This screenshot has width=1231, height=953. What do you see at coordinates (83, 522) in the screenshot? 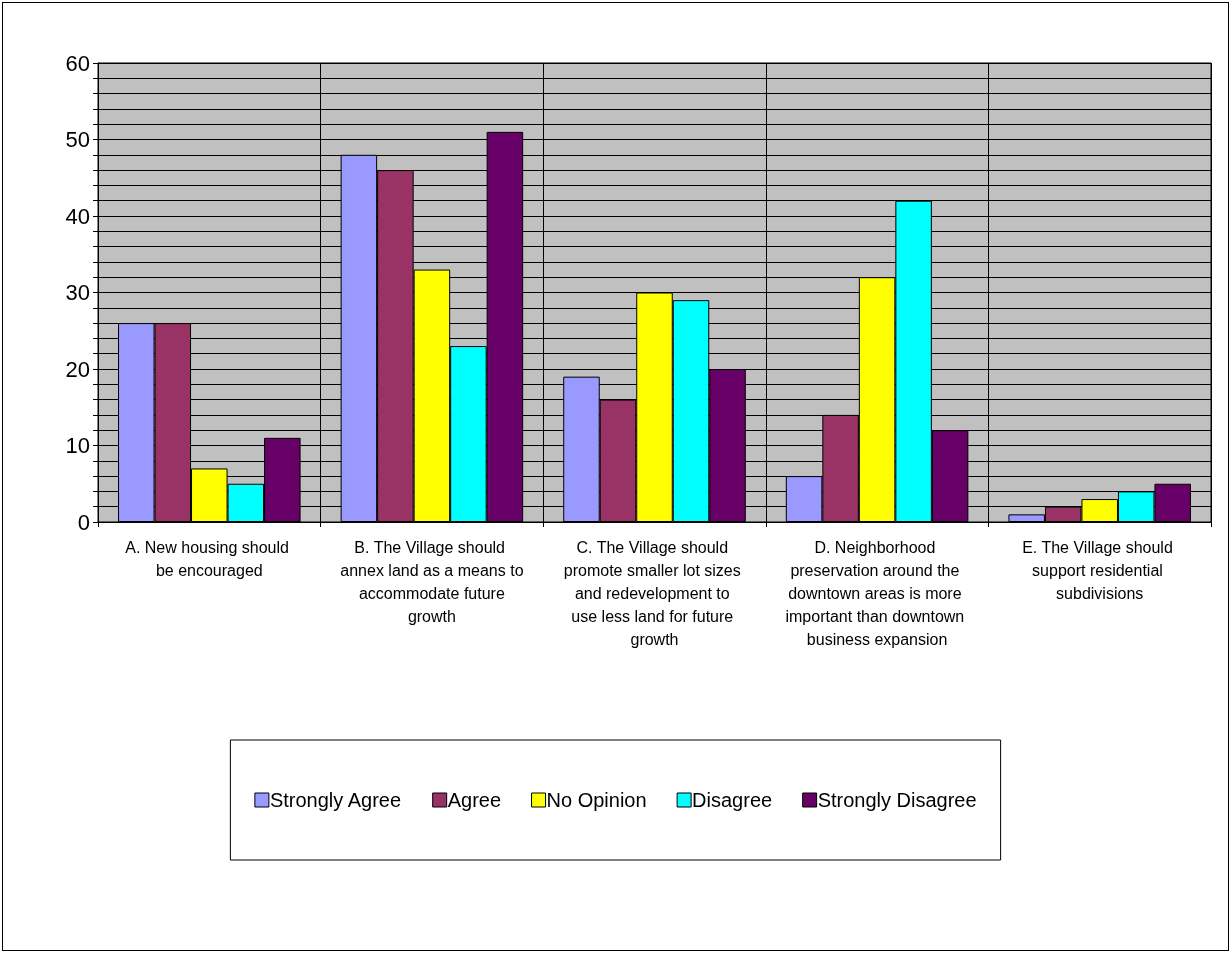
I see `y-tick-label: 0` at bounding box center [83, 522].